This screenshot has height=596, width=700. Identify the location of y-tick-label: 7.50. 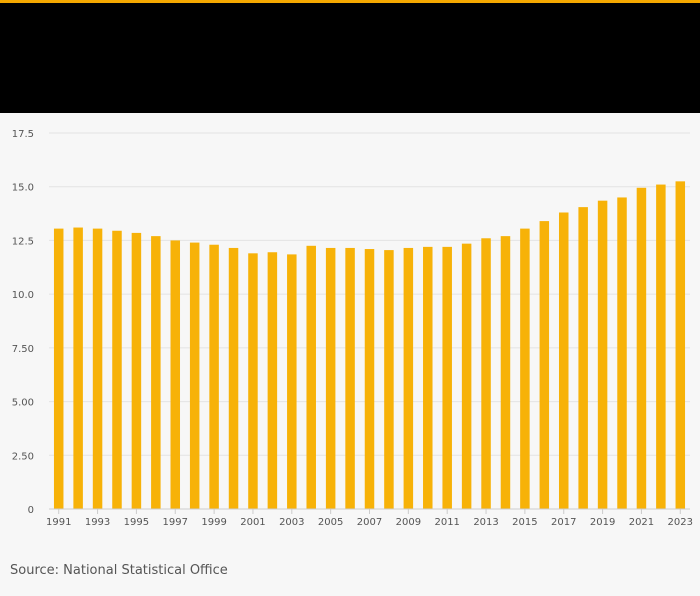
(23, 349).